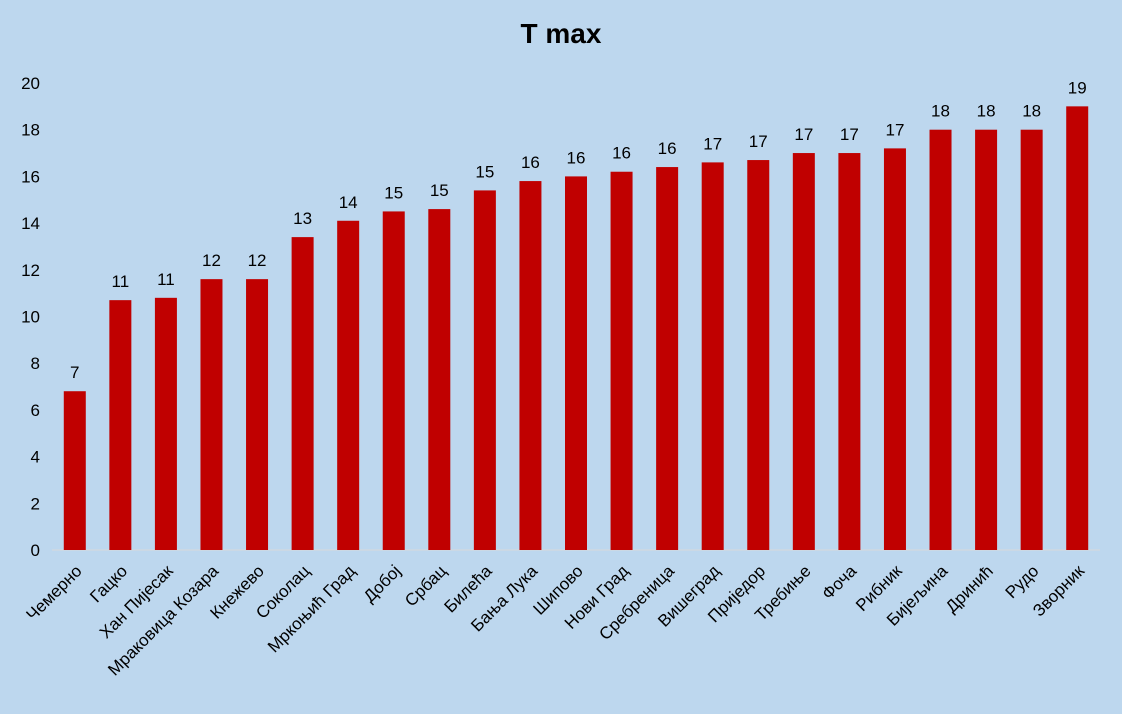 The height and width of the screenshot is (714, 1122). I want to click on x-tick-label: Добој, so click(382, 583).